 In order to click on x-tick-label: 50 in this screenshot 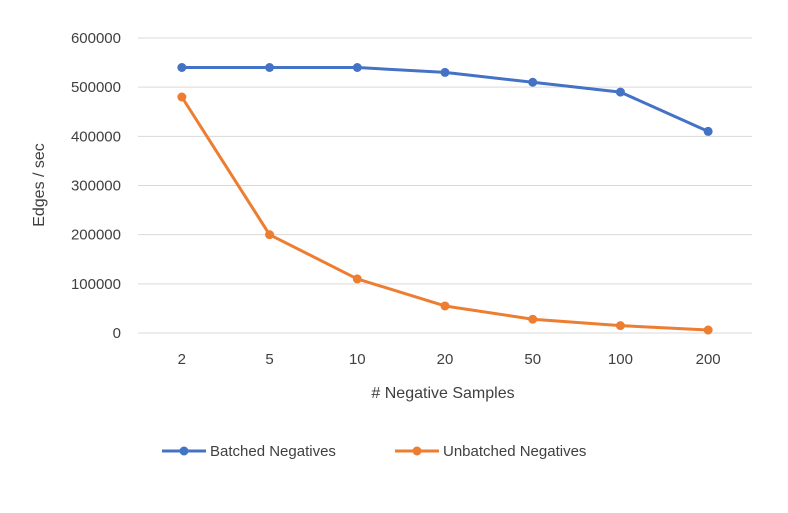, I will do `click(532, 359)`.